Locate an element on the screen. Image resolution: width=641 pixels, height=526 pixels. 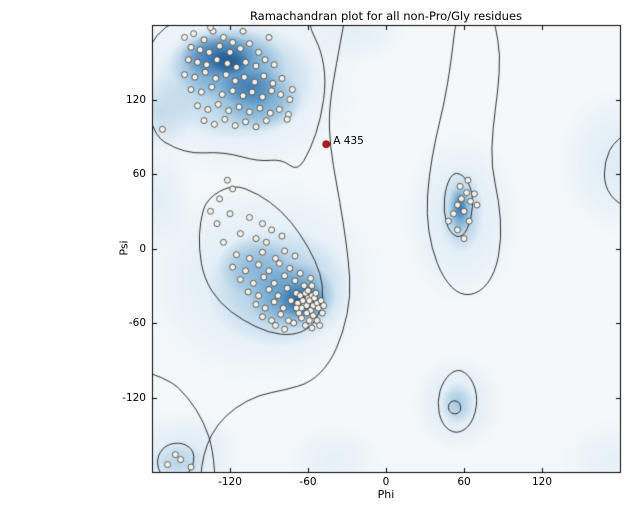
x-axis-label: Phi is located at coordinates (386, 494).